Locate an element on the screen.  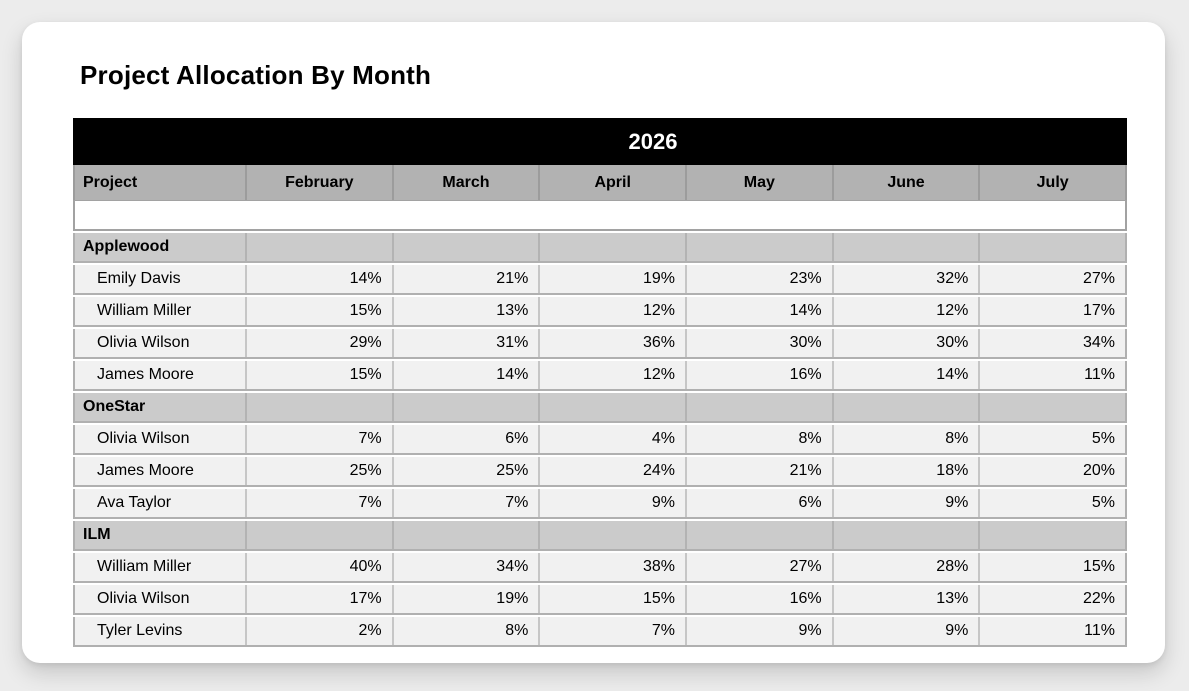
member-row: Ava Taylor 7% 7% 9% 6% 9% 5% is located at coordinates (600, 504).